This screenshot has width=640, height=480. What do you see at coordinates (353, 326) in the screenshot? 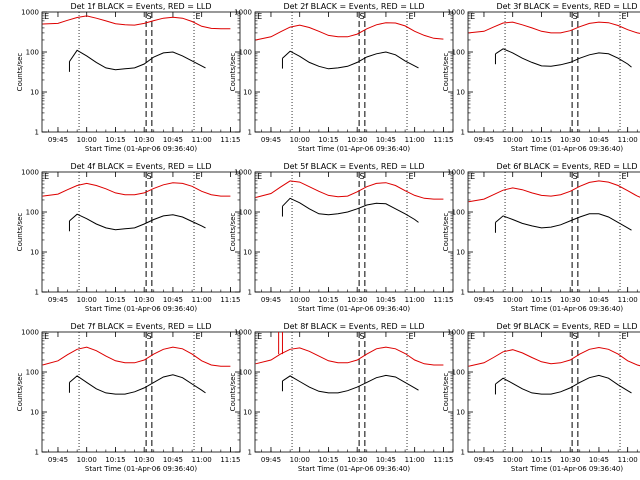
I see `panel-title: Det 8f BLACK = Events, RED = LLD` at bounding box center [353, 326].